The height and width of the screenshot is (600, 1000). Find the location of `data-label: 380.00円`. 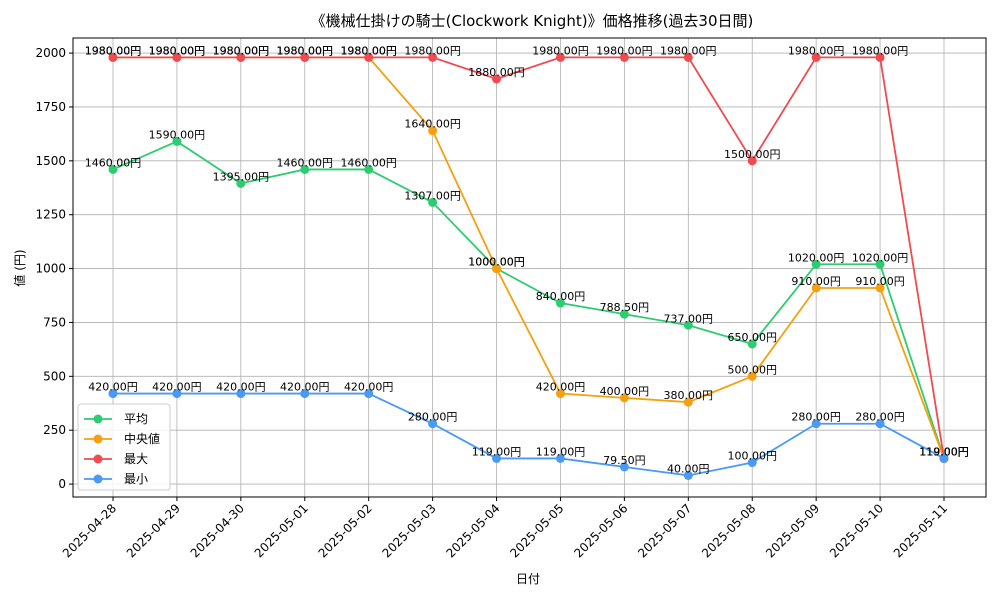

data-label: 380.00円 is located at coordinates (689, 395).